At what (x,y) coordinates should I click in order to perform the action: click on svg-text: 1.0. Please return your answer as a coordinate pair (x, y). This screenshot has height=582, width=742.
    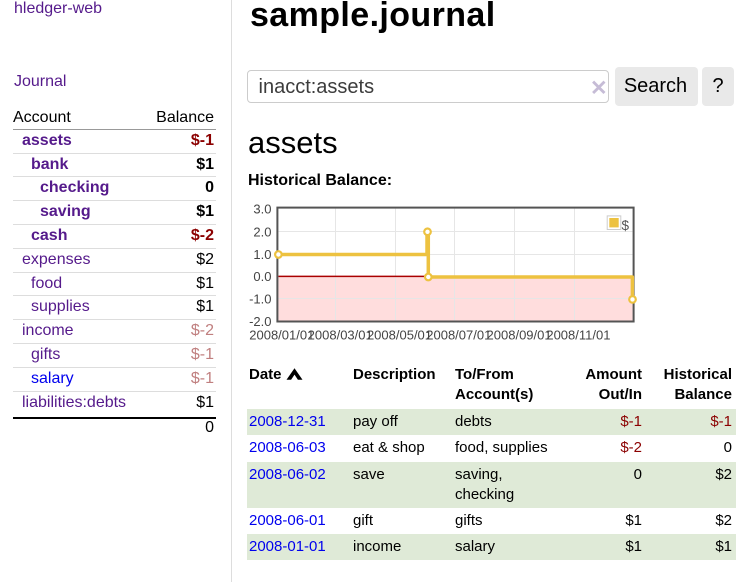
    Looking at the image, I should click on (262, 254).